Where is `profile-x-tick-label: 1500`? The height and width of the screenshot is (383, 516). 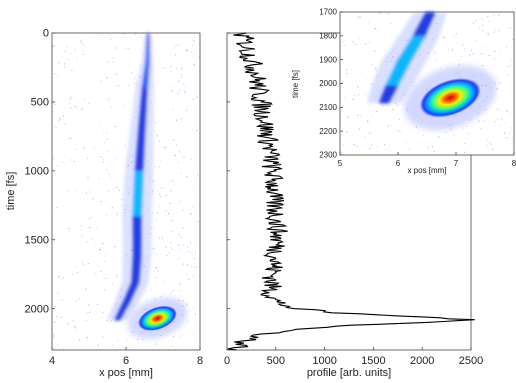 profile-x-tick-label: 1500 is located at coordinates (373, 361).